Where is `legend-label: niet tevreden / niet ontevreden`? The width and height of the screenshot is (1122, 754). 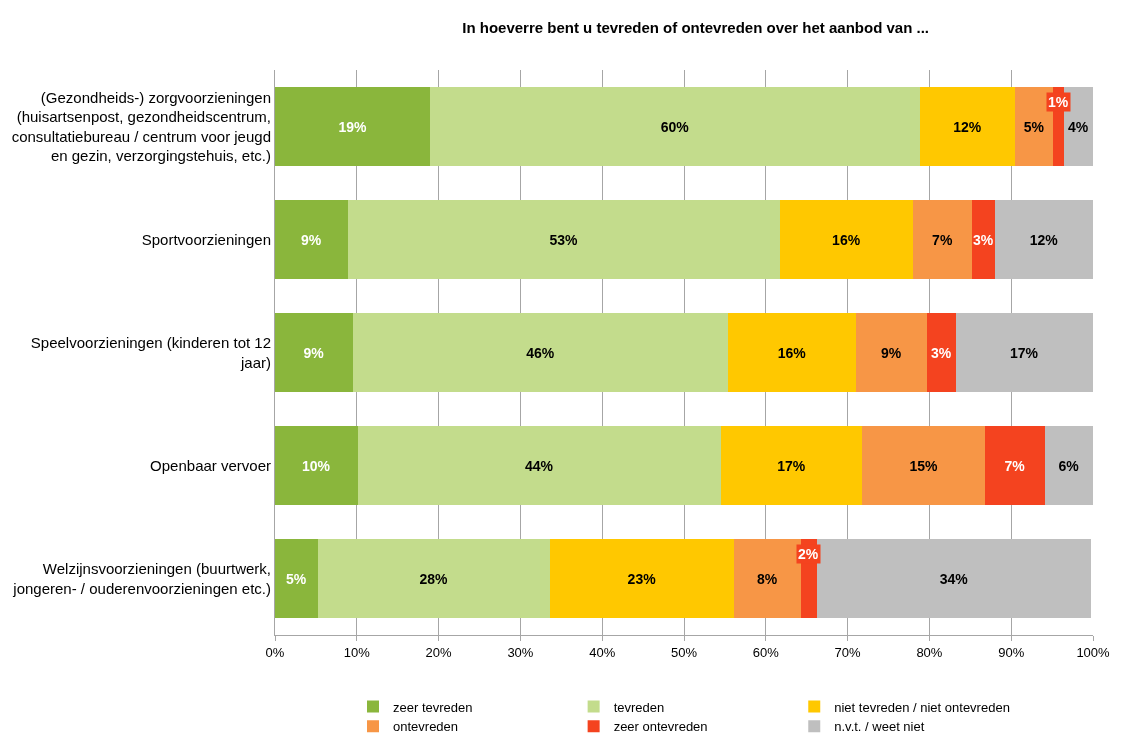 legend-label: niet tevreden / niet ontevreden is located at coordinates (922, 707).